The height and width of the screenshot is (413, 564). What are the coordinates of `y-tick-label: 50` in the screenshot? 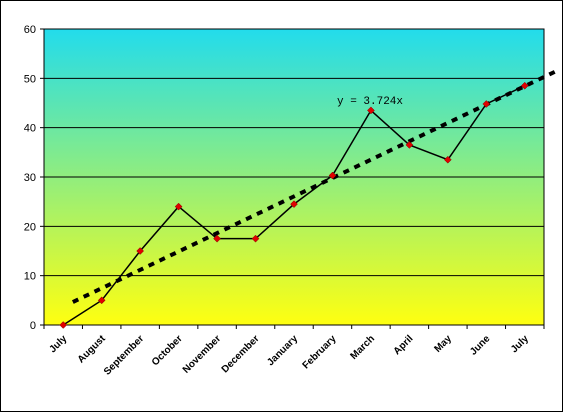 It's located at (30, 79).